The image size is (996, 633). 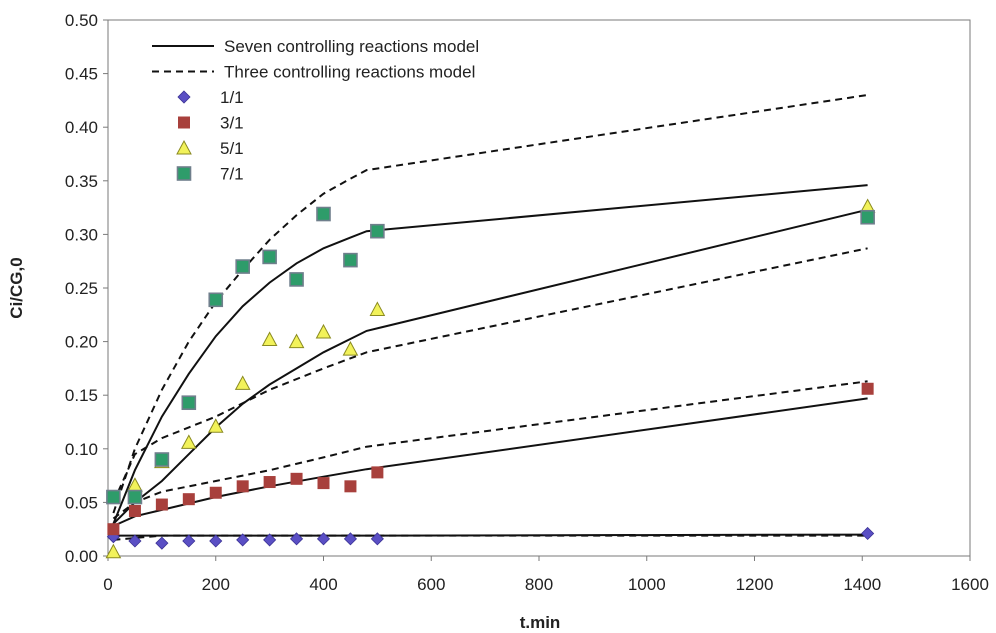 What do you see at coordinates (81, 20) in the screenshot?
I see `y-tick-label: 0.50` at bounding box center [81, 20].